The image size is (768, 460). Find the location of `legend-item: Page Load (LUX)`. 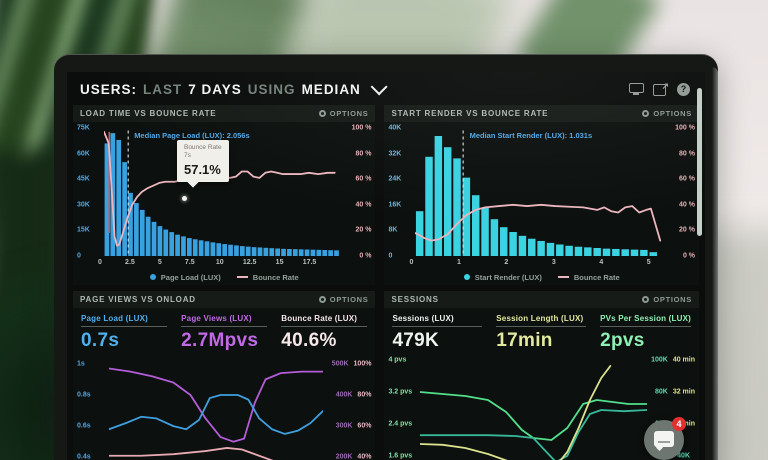

legend-item: Page Load (LUX) is located at coordinates (185, 277).